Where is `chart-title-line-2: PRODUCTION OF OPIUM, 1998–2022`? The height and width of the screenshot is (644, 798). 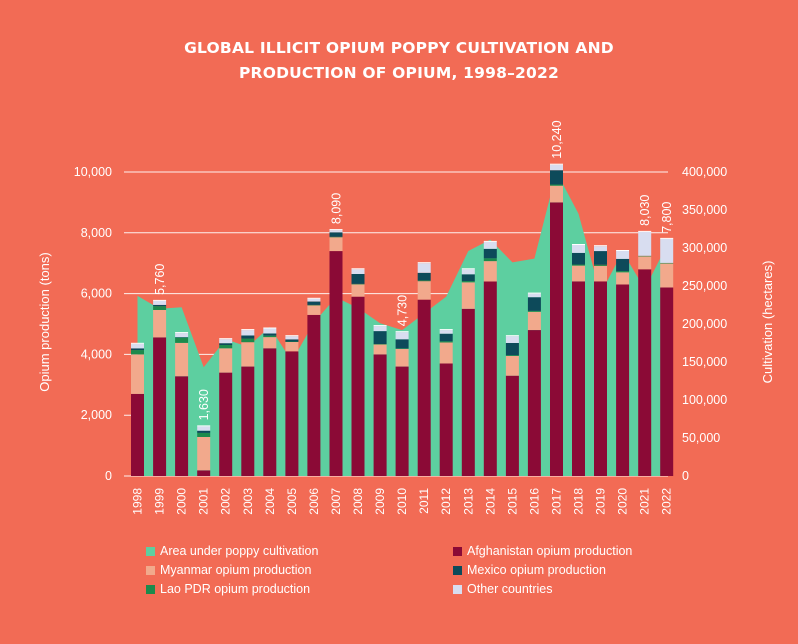 chart-title-line-2: PRODUCTION OF OPIUM, 1998–2022 is located at coordinates (399, 73).